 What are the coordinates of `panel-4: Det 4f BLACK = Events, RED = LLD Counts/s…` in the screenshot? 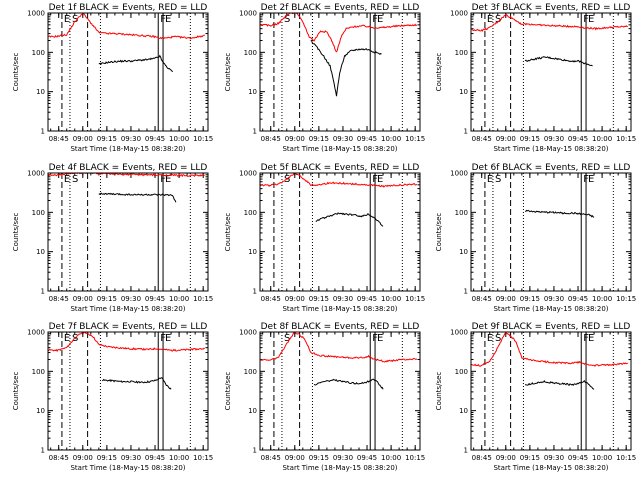 It's located at (112, 238).